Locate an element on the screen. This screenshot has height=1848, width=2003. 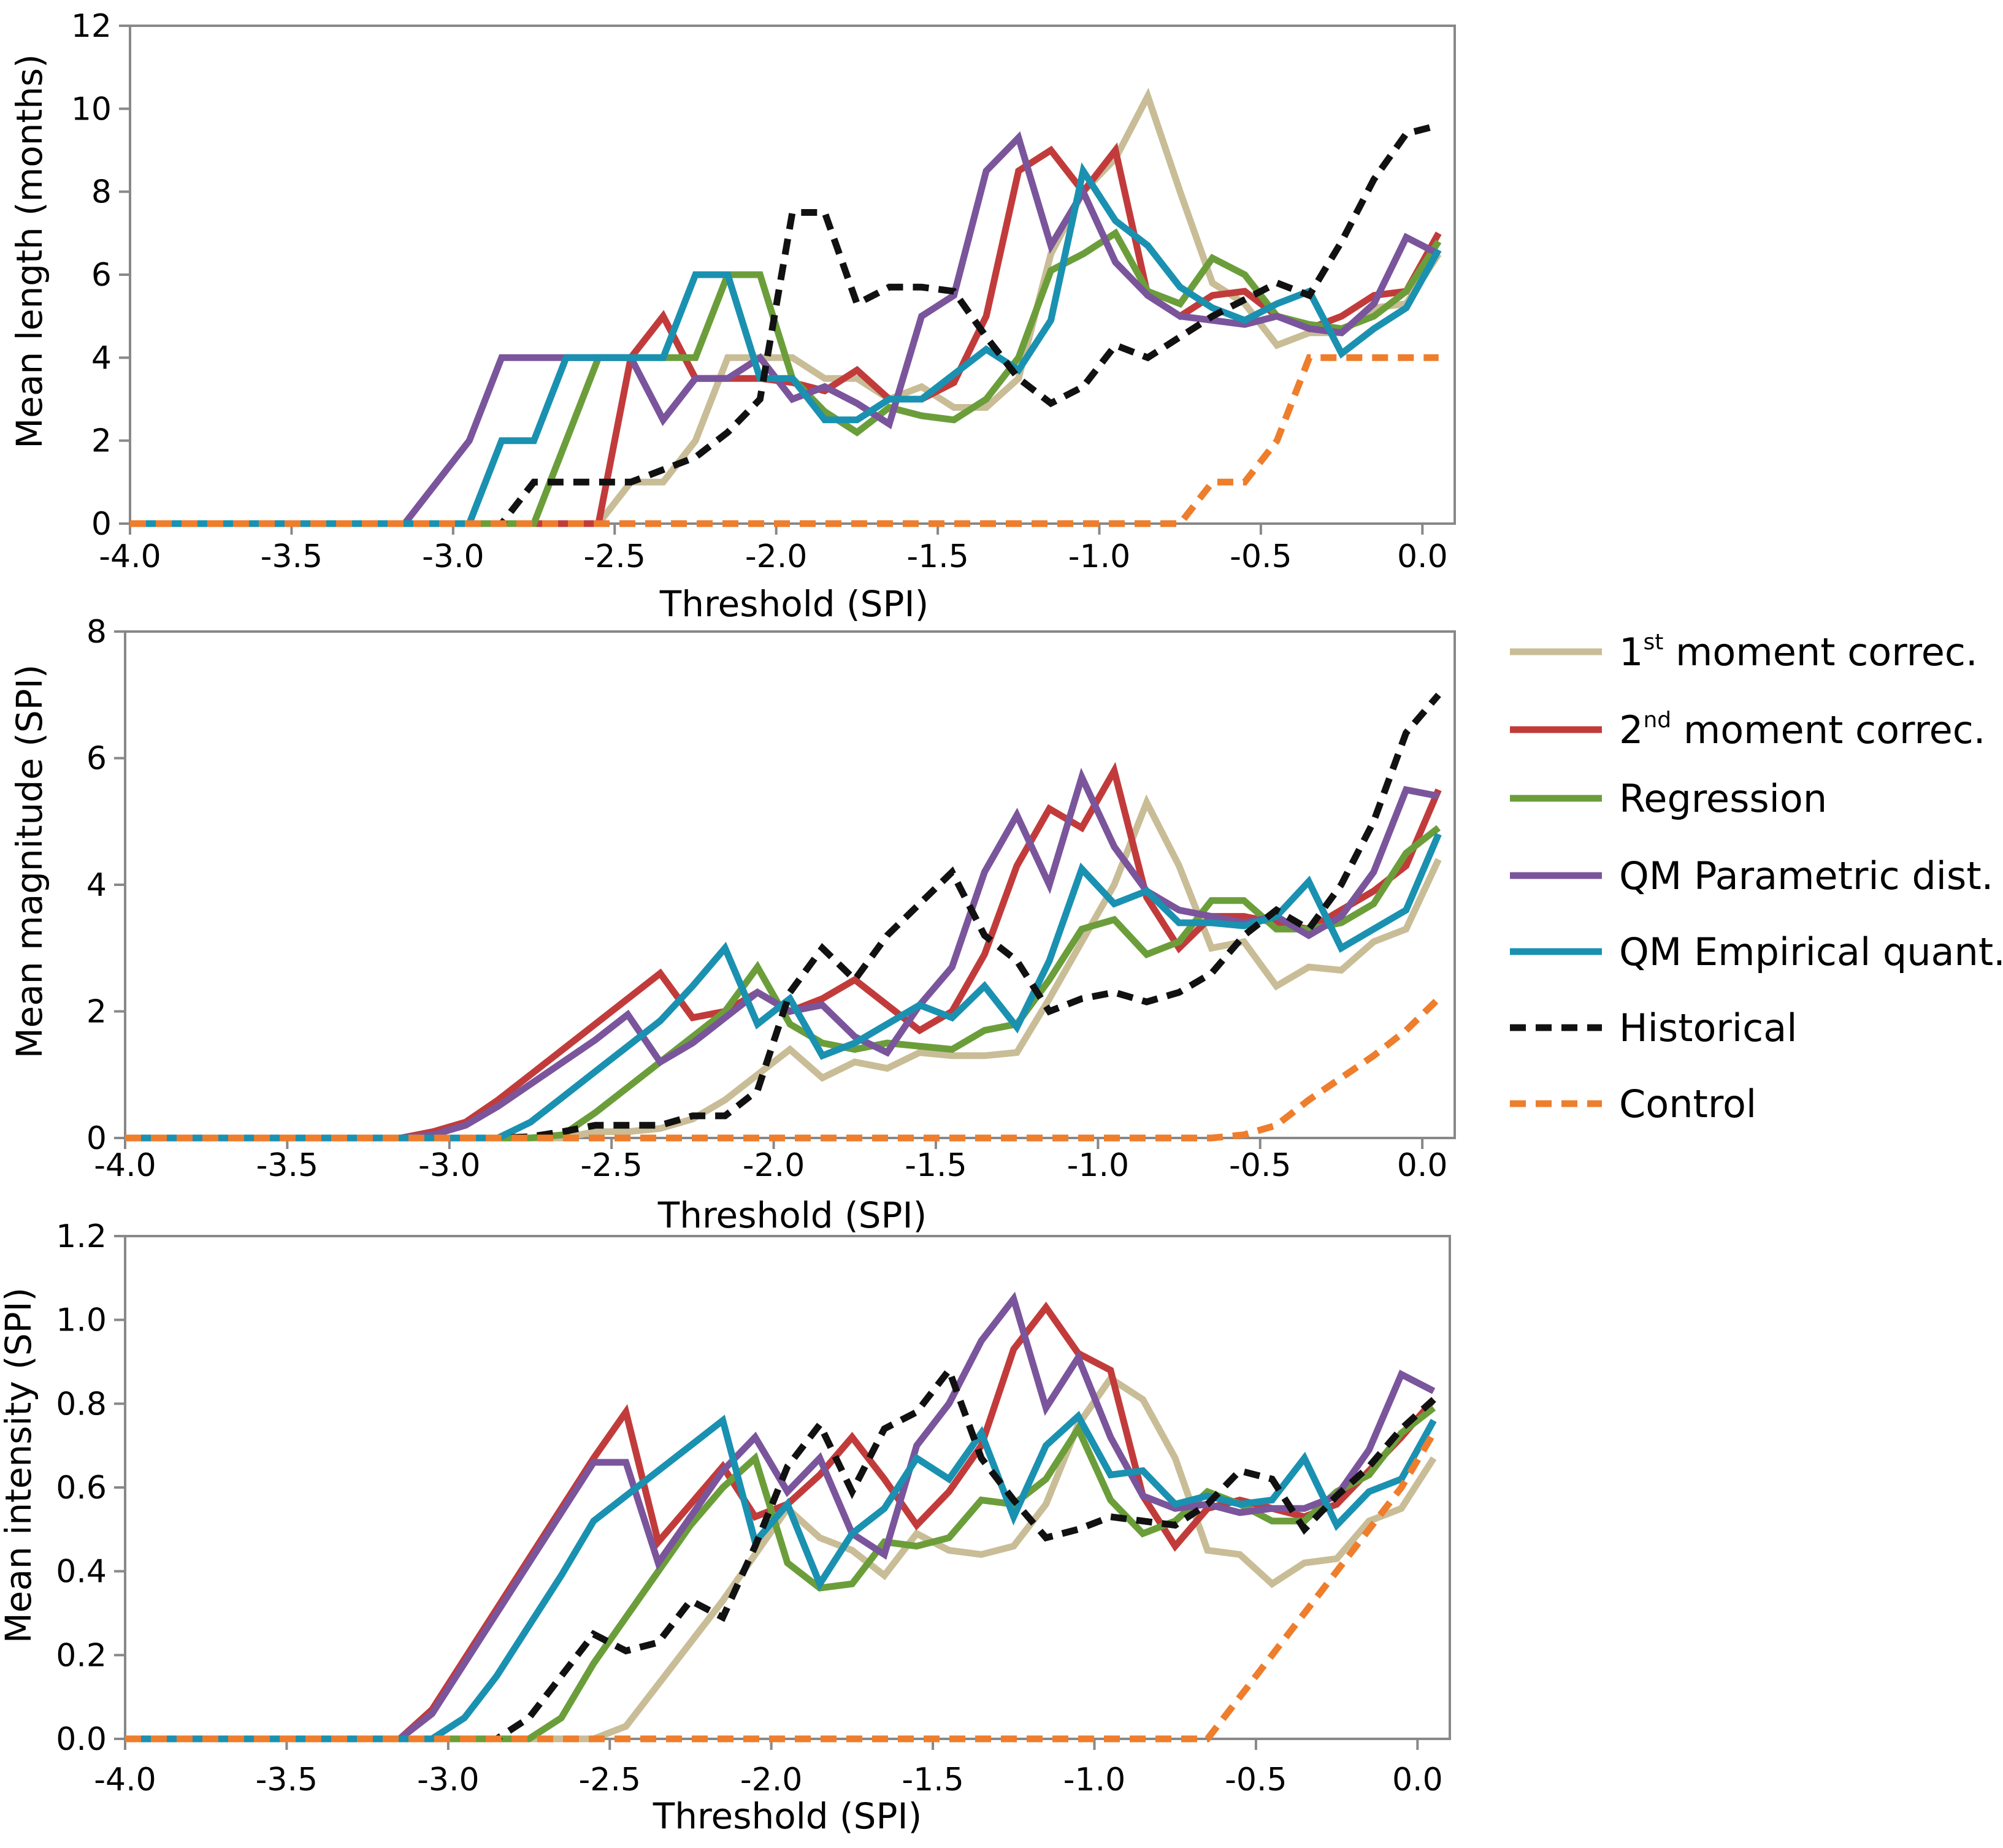
legend-label: 2nd moment correc. is located at coordinates (1802, 730).